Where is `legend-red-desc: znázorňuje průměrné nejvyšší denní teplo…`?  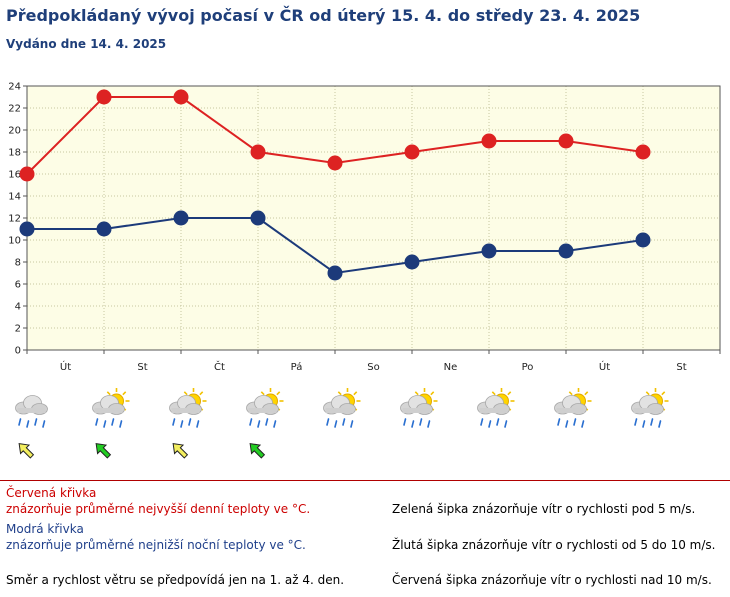
legend-red-desc: znázorňuje průměrné nejvyšší denní teplo… is located at coordinates (158, 509).